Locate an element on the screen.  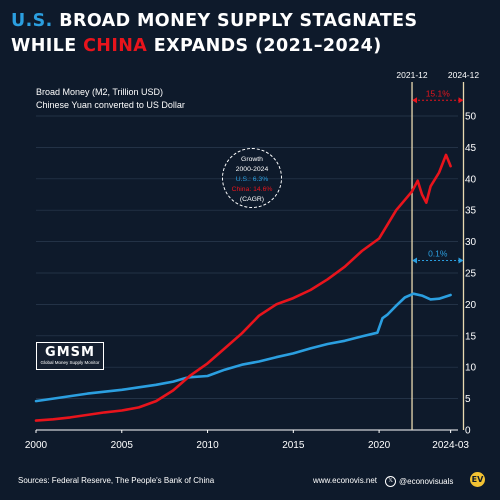
growth-note: (CAGR) is located at coordinates (252, 199).